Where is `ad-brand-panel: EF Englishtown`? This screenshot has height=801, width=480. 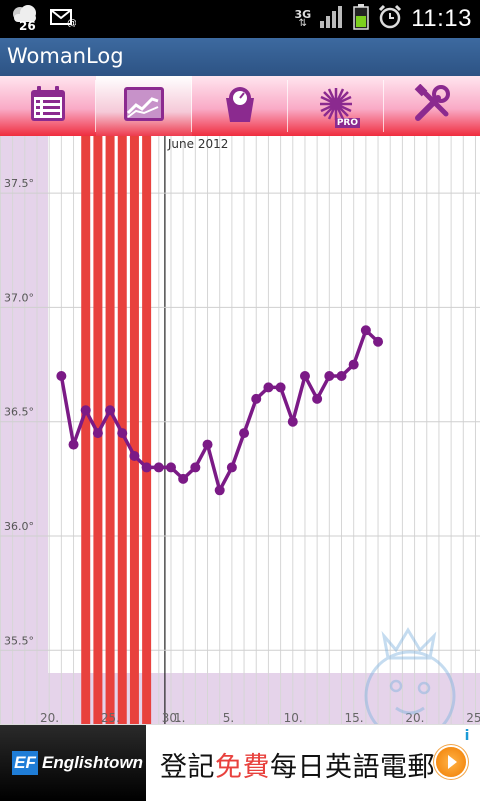 ad-brand-panel: EF Englishtown is located at coordinates (73, 763).